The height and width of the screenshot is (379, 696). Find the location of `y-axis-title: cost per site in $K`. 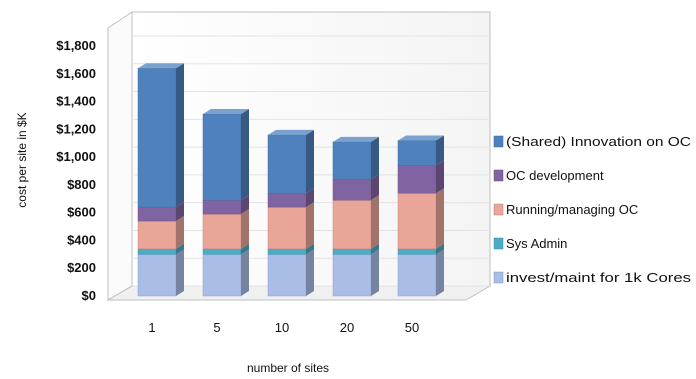

y-axis-title: cost per site in $K is located at coordinates (22, 159).